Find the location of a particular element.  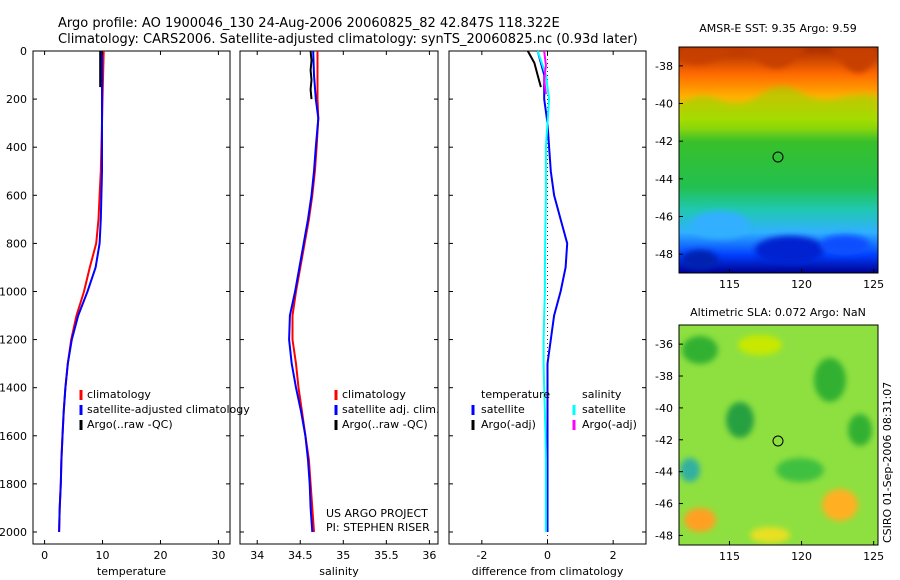

sst-map-frame is located at coordinates (778, 160).